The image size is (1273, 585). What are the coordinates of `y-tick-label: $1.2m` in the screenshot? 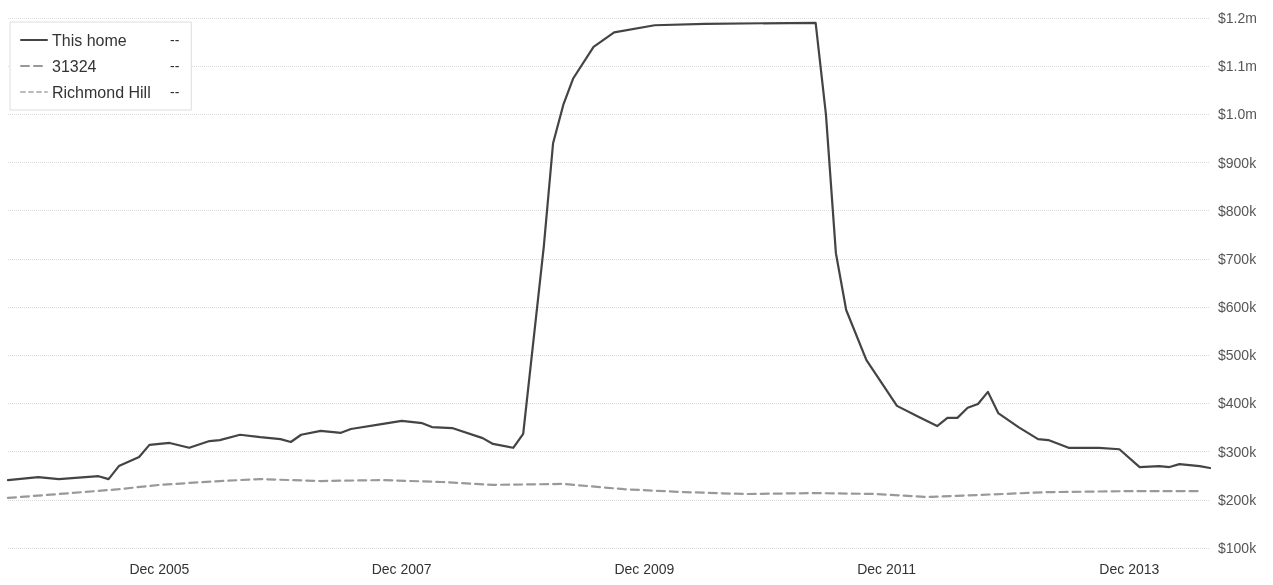 It's located at (1237, 18).